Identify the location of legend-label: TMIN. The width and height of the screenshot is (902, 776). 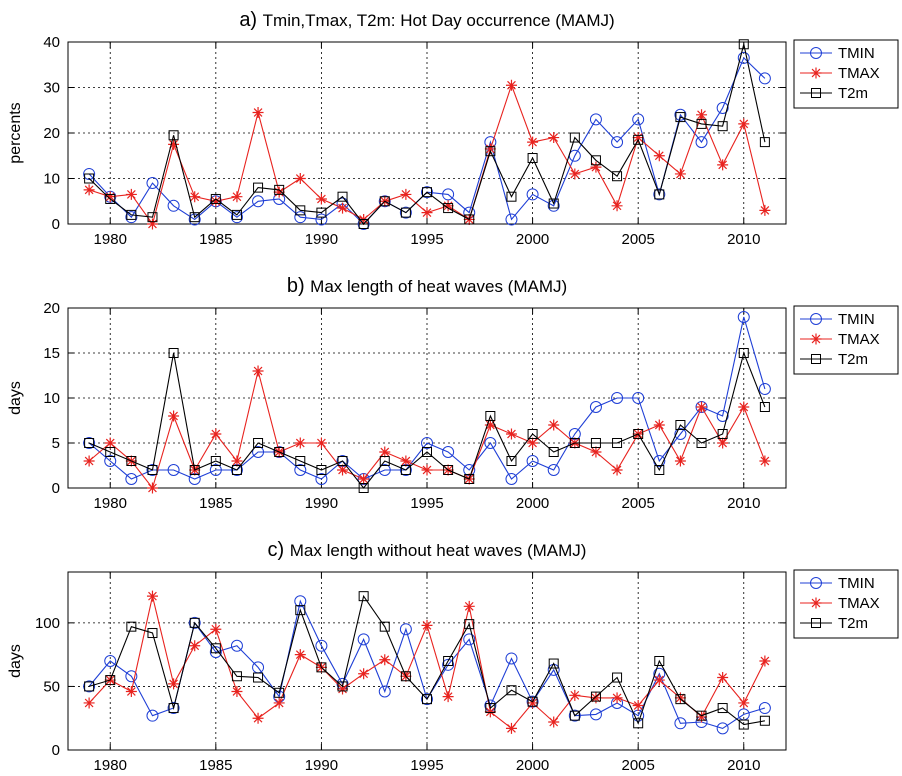
(856, 53).